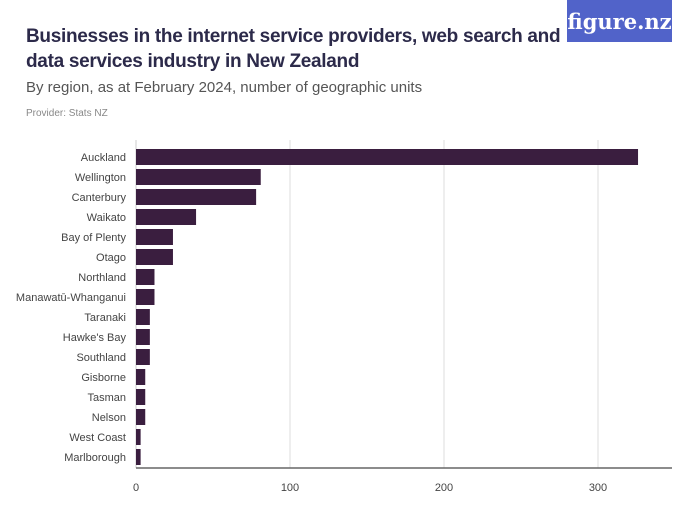  Describe the element at coordinates (141, 377) in the screenshot. I see `bar-gisborne` at that location.